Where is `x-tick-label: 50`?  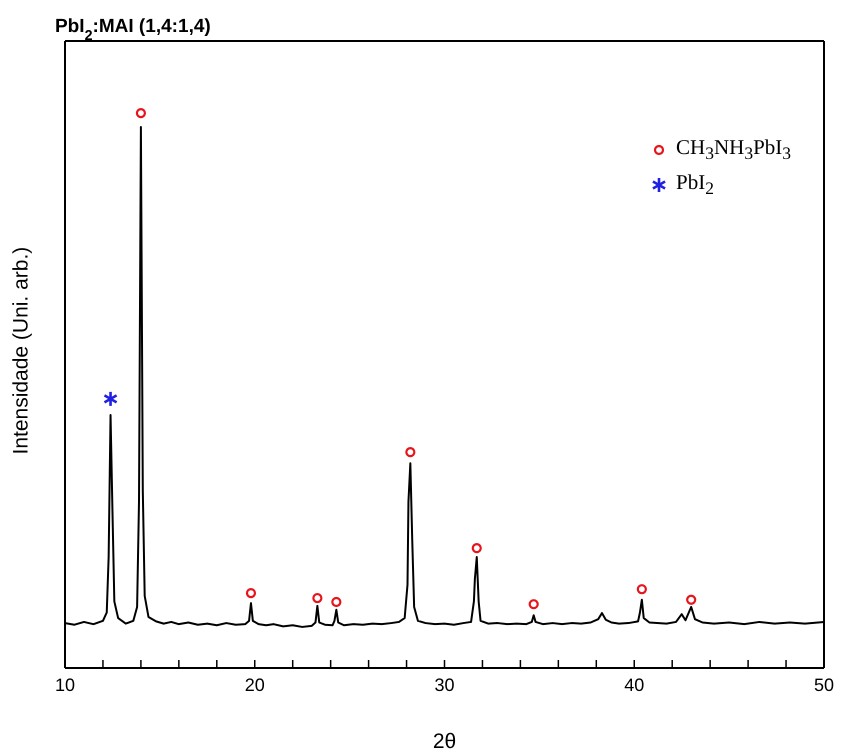 x-tick-label: 50 is located at coordinates (824, 684).